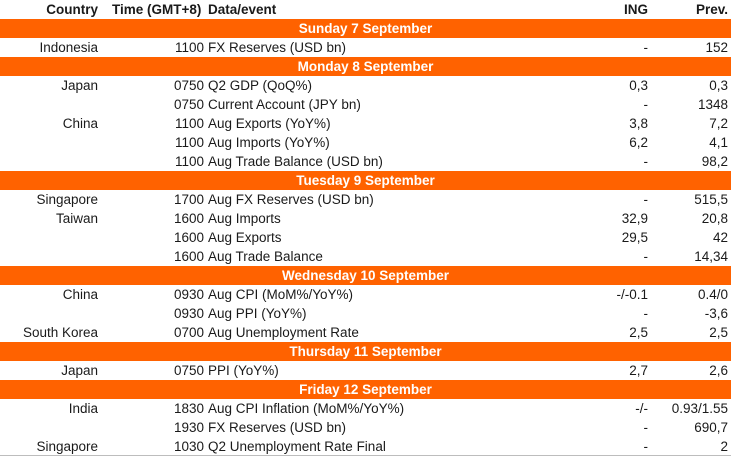  Describe the element at coordinates (634, 218) in the screenshot. I see `ing-forecast-cell: 32,9` at that location.